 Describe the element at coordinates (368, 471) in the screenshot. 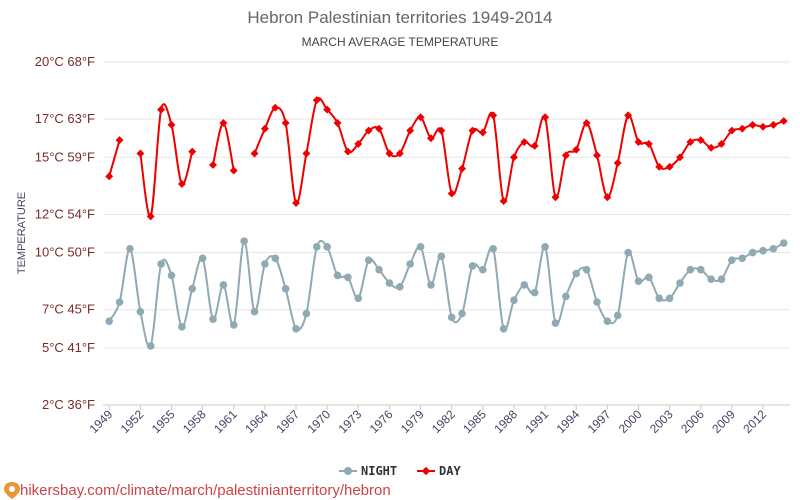

I see `legend-item-night: NIGHT` at that location.